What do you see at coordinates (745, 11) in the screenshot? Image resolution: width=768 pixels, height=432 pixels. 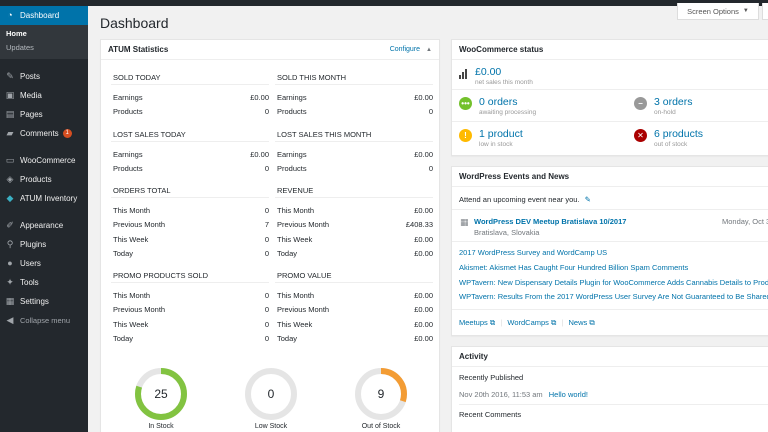 I see `caret-down-icon: ▼` at bounding box center [745, 11].